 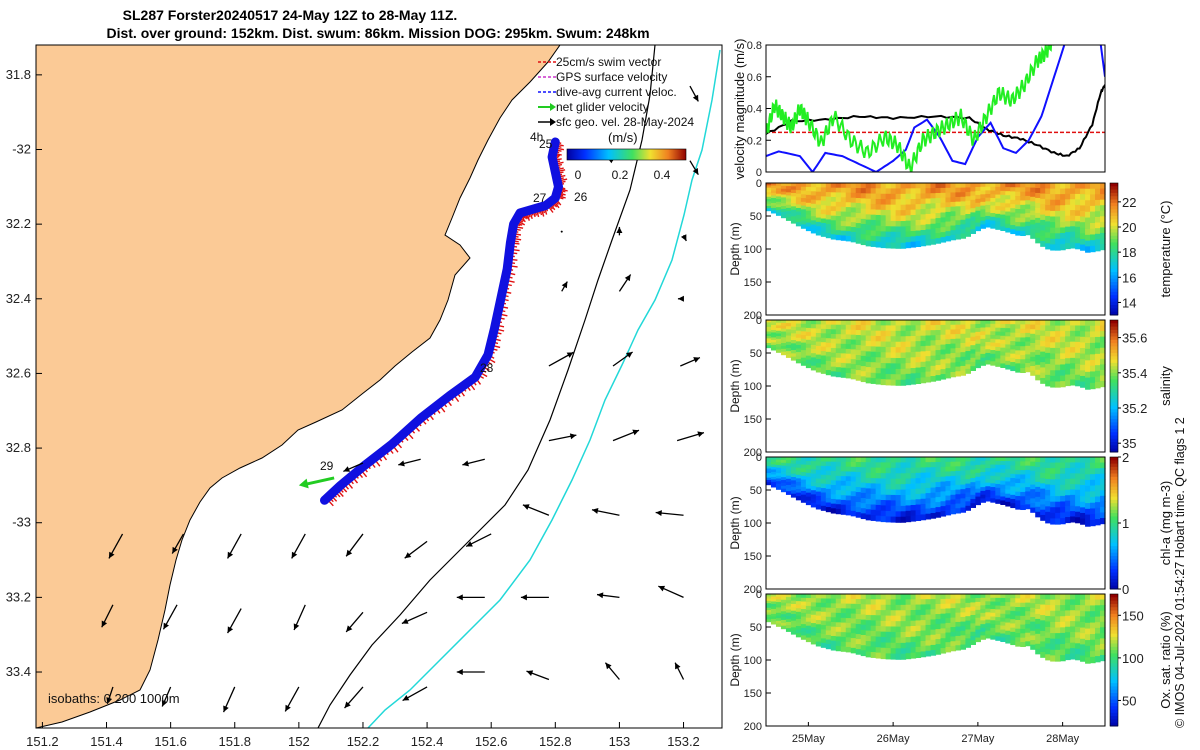 I want to click on section-ytick-label: 100, so click(x=753, y=250).